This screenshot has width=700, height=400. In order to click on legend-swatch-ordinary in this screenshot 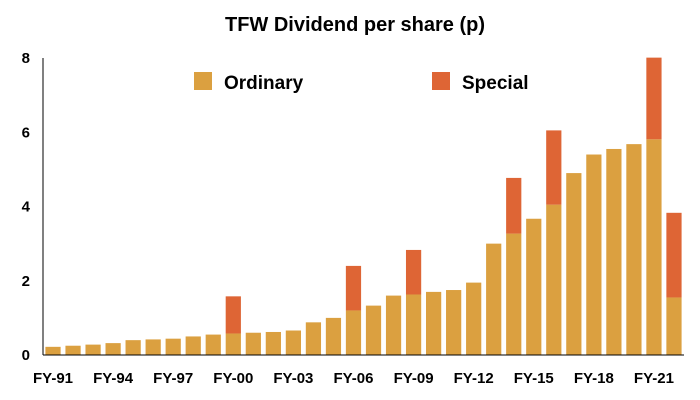, I will do `click(203, 81)`.